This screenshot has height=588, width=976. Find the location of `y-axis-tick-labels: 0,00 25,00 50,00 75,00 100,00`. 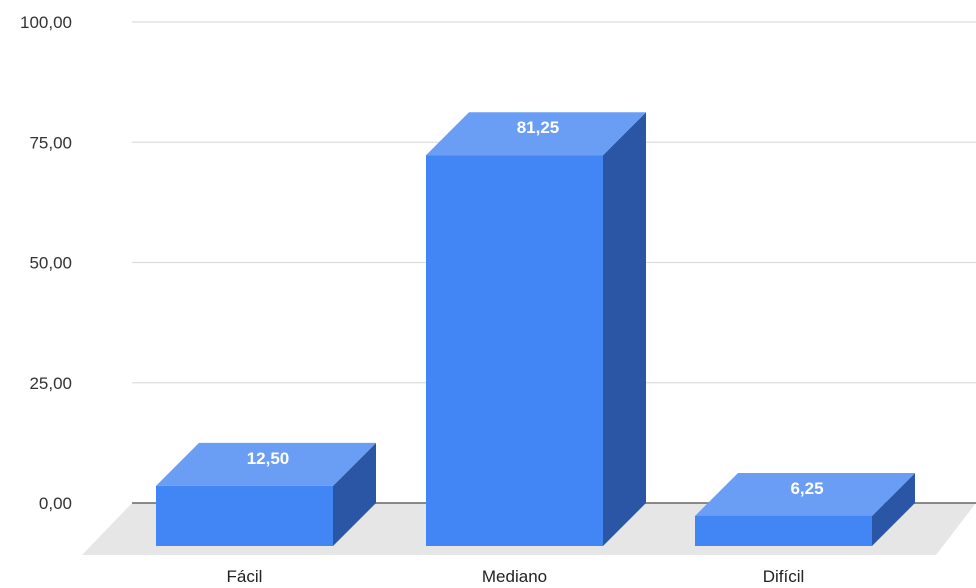

y-axis-tick-labels: 0,00 25,00 50,00 75,00 100,00 is located at coordinates (46, 263).